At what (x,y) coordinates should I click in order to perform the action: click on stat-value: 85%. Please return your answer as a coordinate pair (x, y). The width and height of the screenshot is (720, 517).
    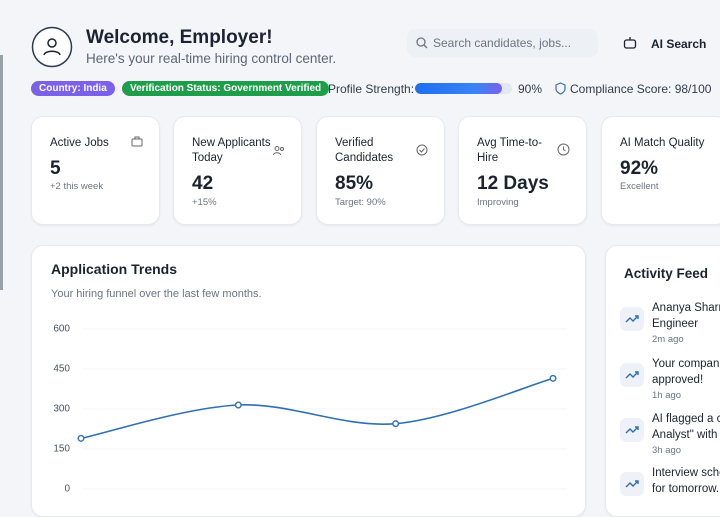
    Looking at the image, I should click on (354, 183).